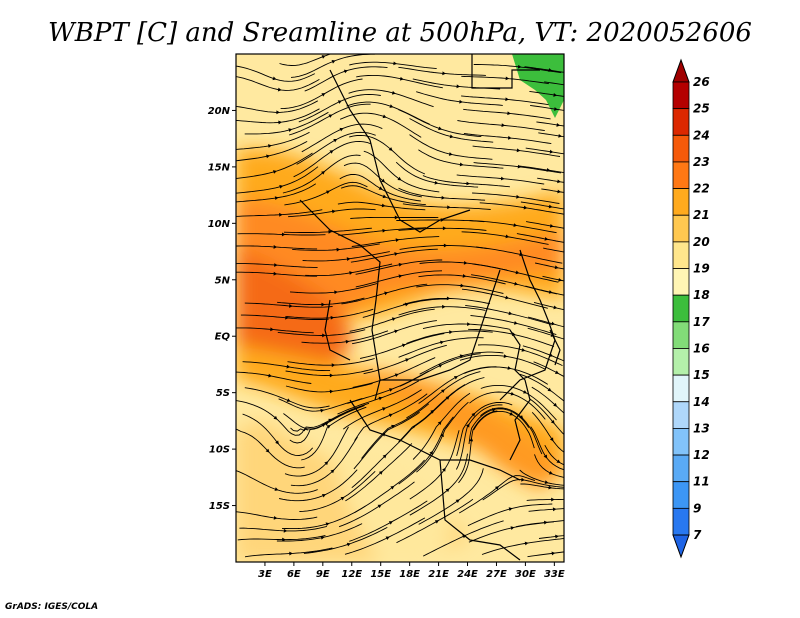 The image size is (800, 618). I want to click on colorbar-level-label: 16, so click(701, 348).